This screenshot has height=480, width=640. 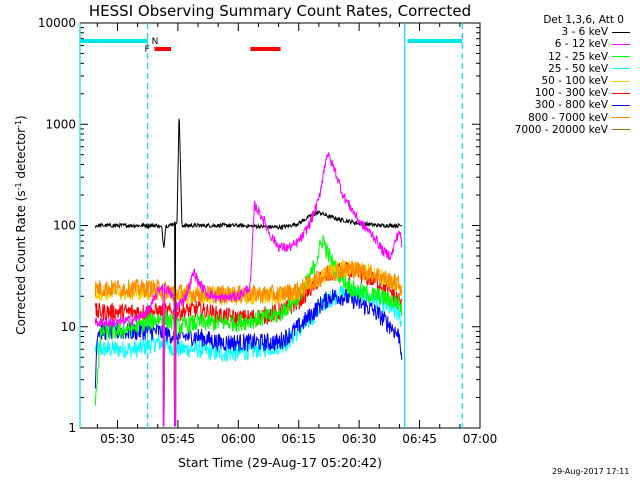 I want to click on timestamp: 29-Aug-2017 17:11, so click(x=591, y=471).